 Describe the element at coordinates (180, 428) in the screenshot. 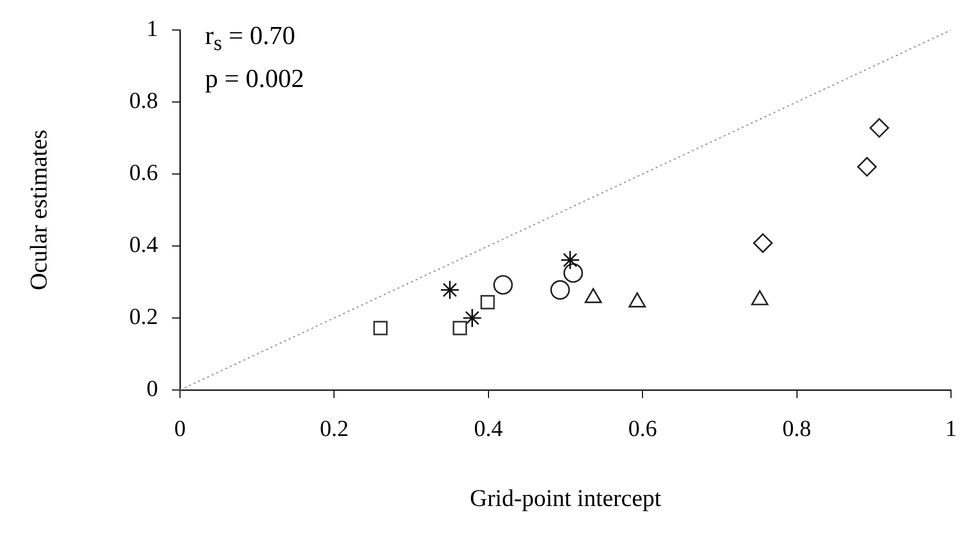

I see `x-tick-label: 0` at that location.